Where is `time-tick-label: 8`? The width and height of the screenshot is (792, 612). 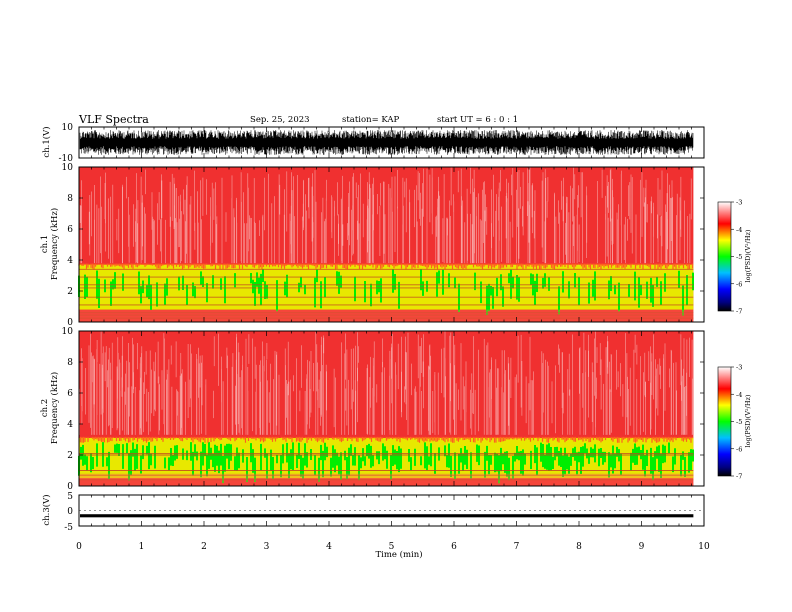
time-tick-label: 8 is located at coordinates (579, 547).